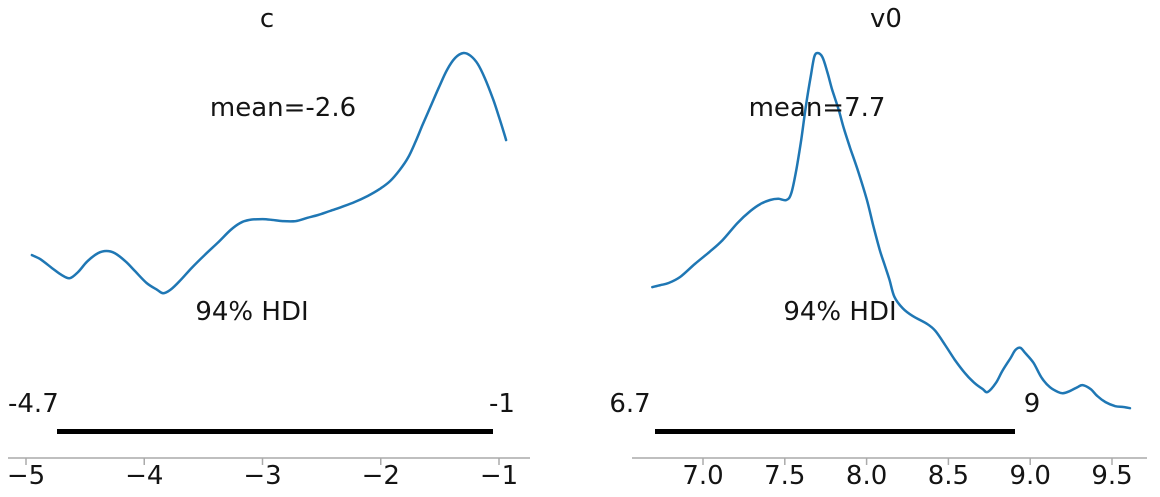  Describe the element at coordinates (886, 19) in the screenshot. I see `subplot-title-right: v0` at that location.